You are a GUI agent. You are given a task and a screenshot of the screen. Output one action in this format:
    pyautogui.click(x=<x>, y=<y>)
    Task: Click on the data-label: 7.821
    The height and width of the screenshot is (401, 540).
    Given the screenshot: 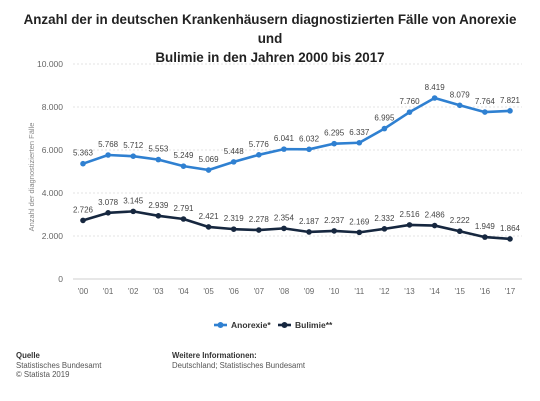 What is the action you would take?
    pyautogui.click(x=510, y=100)
    